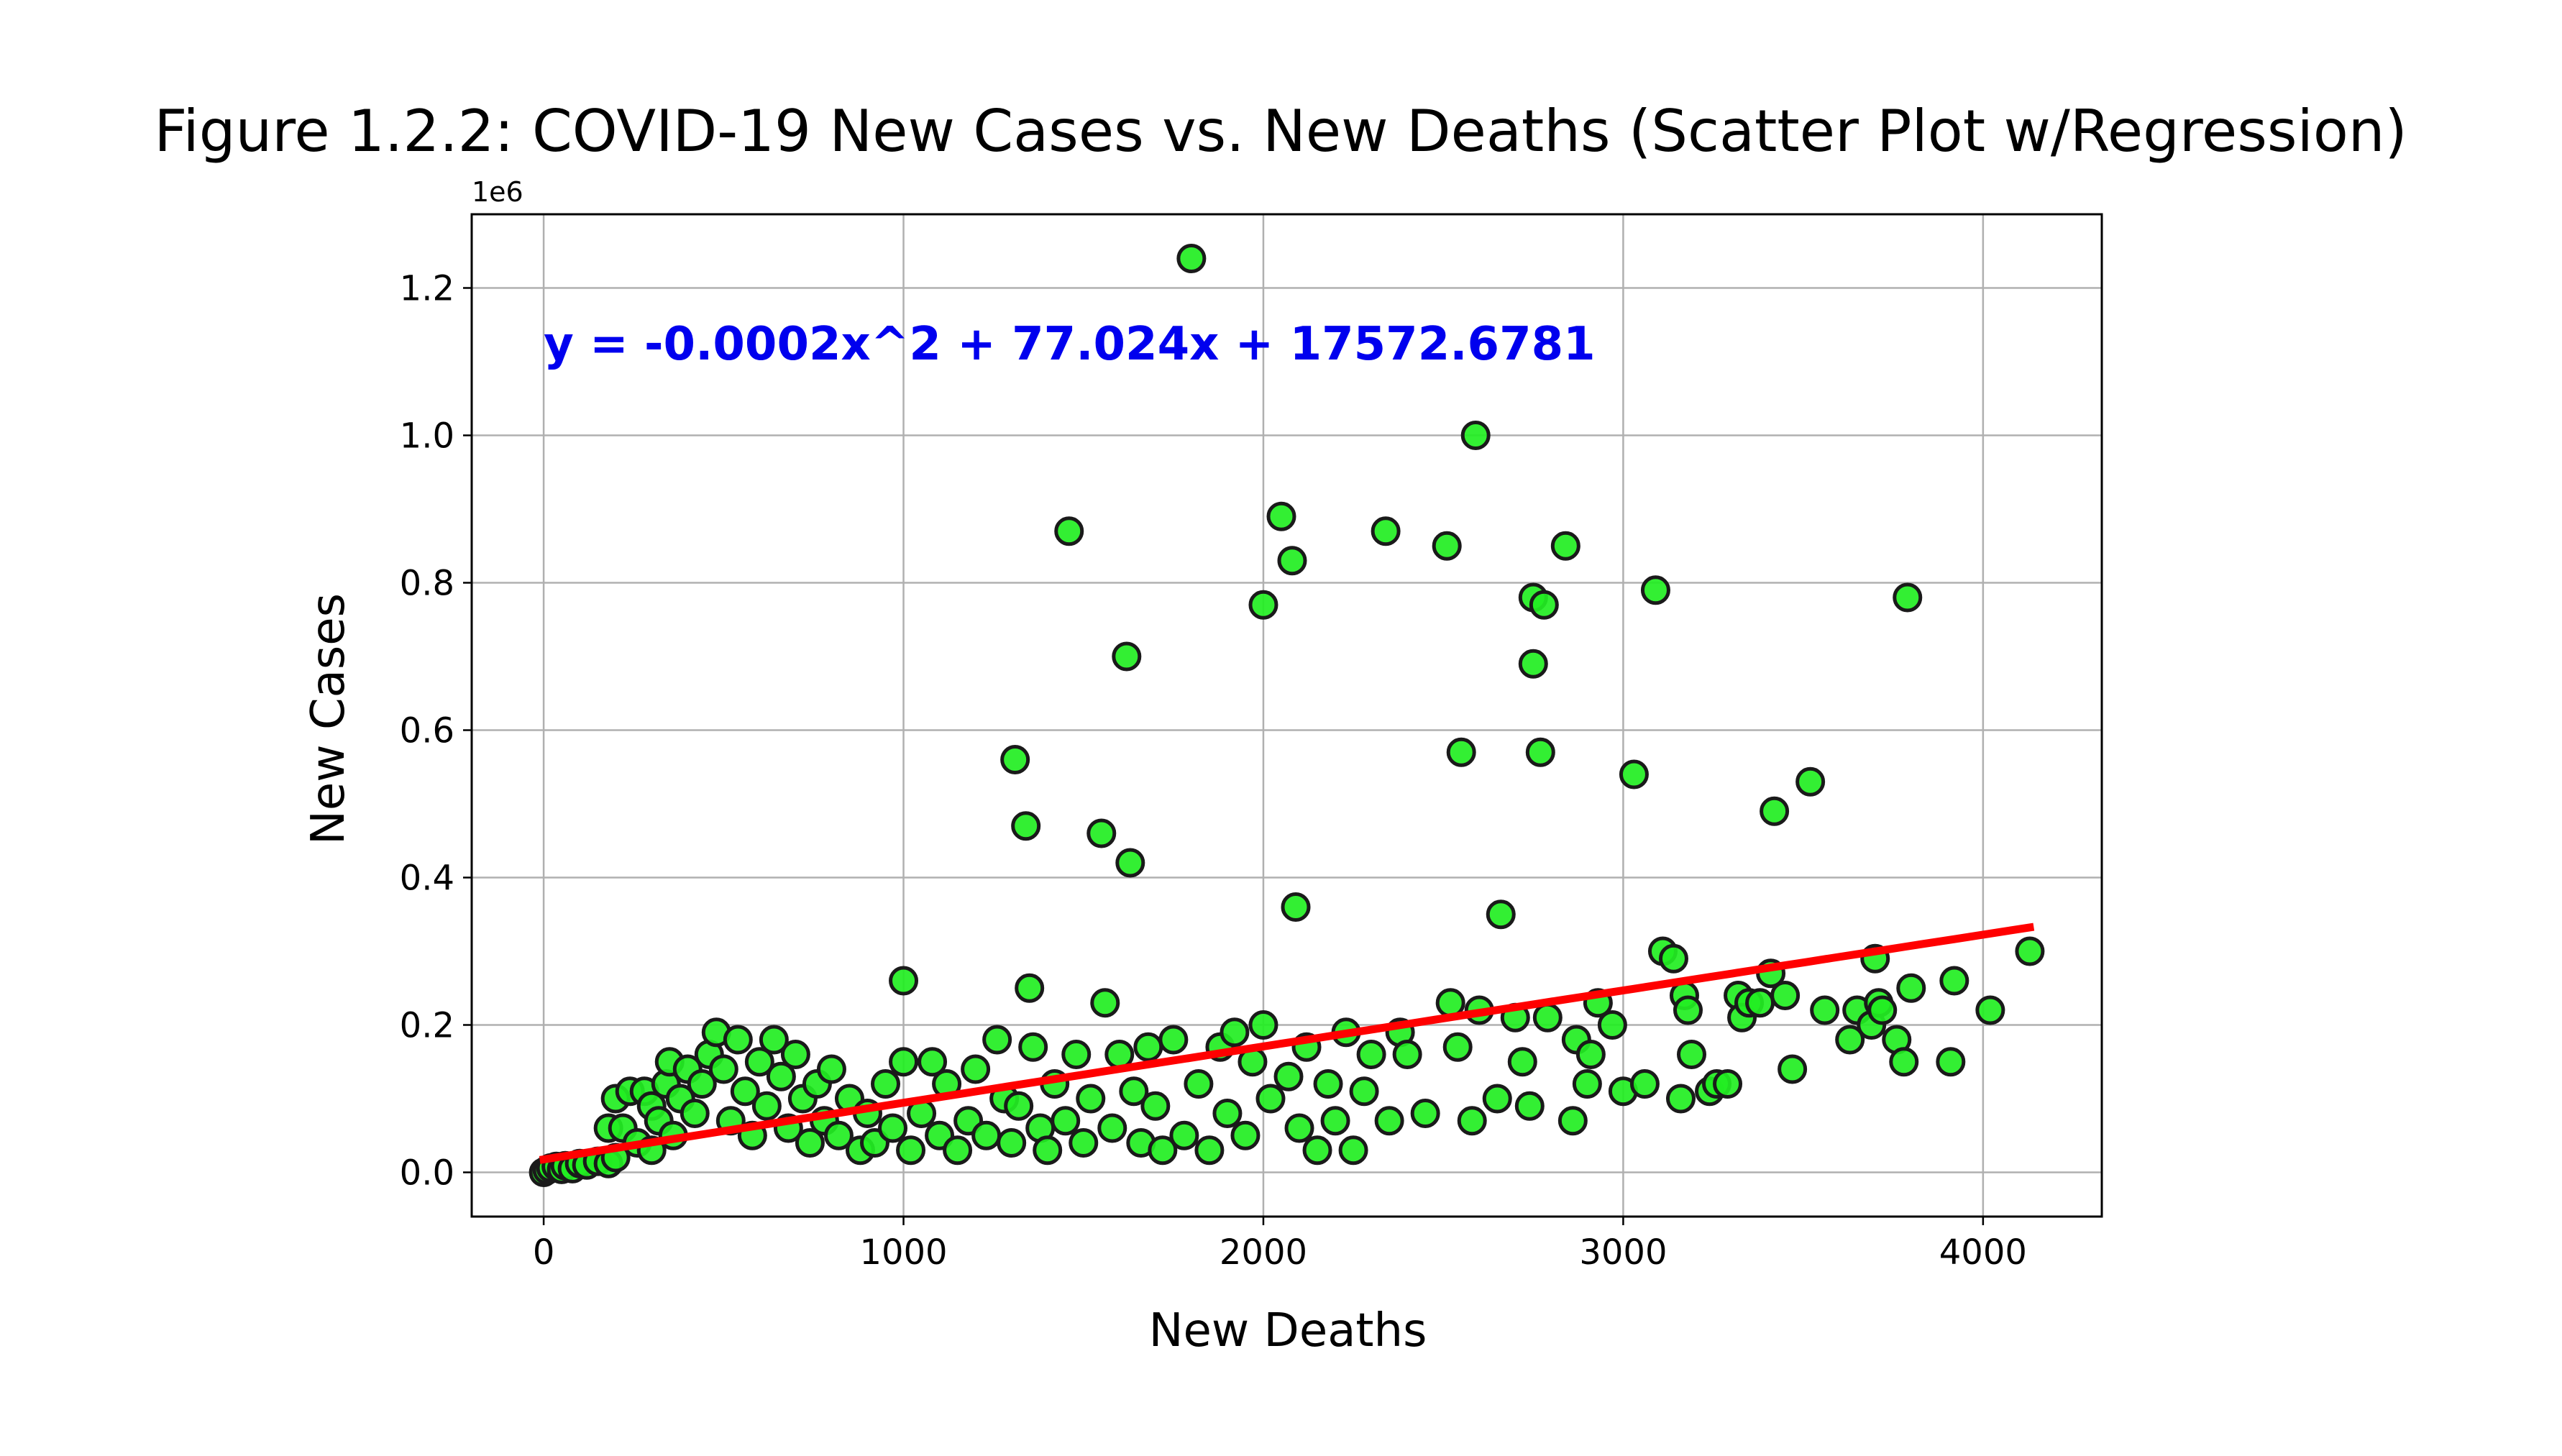 The width and height of the screenshot is (2562, 1456). What do you see at coordinates (427, 731) in the screenshot?
I see `y-tick-label: 0.6` at bounding box center [427, 731].